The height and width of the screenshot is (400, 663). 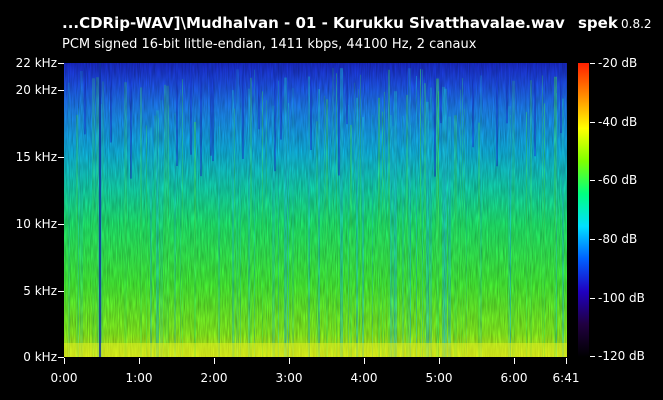 I want to click on db-label-80: -80 dB, so click(x=618, y=239).